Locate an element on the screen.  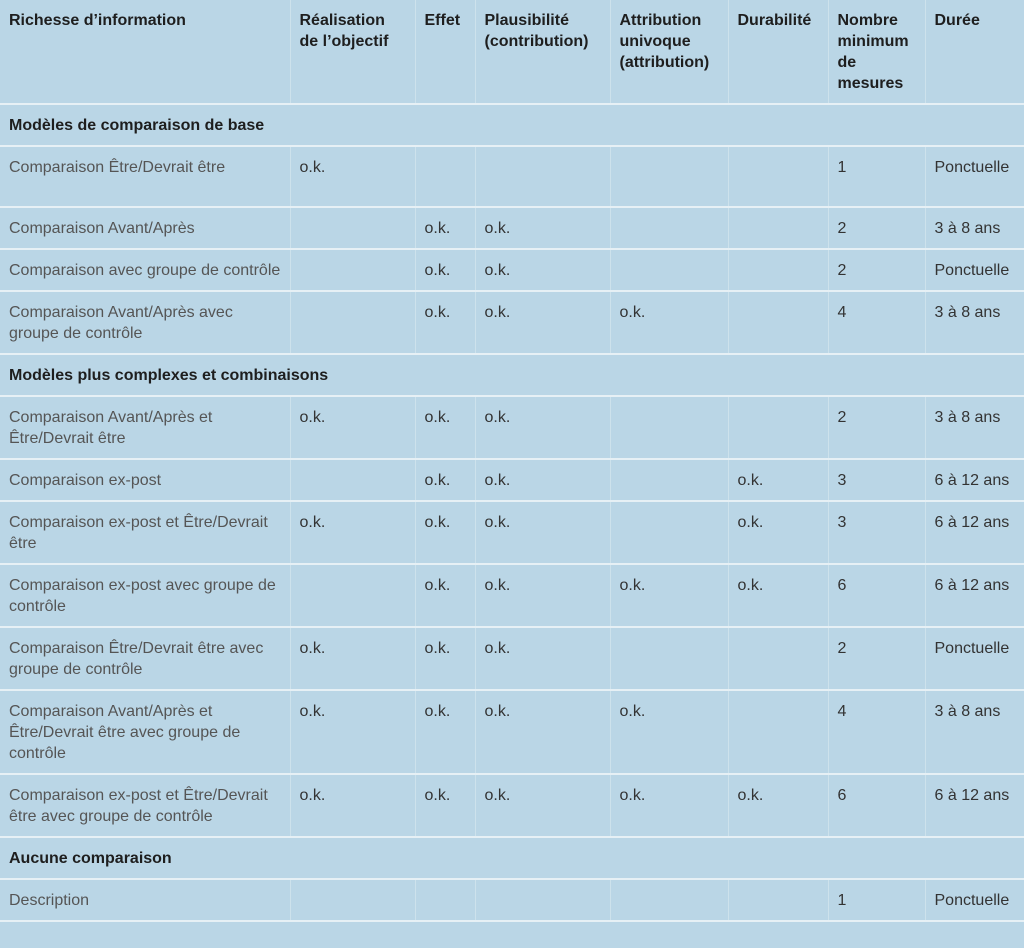
header-cell: Durée is located at coordinates (974, 52).